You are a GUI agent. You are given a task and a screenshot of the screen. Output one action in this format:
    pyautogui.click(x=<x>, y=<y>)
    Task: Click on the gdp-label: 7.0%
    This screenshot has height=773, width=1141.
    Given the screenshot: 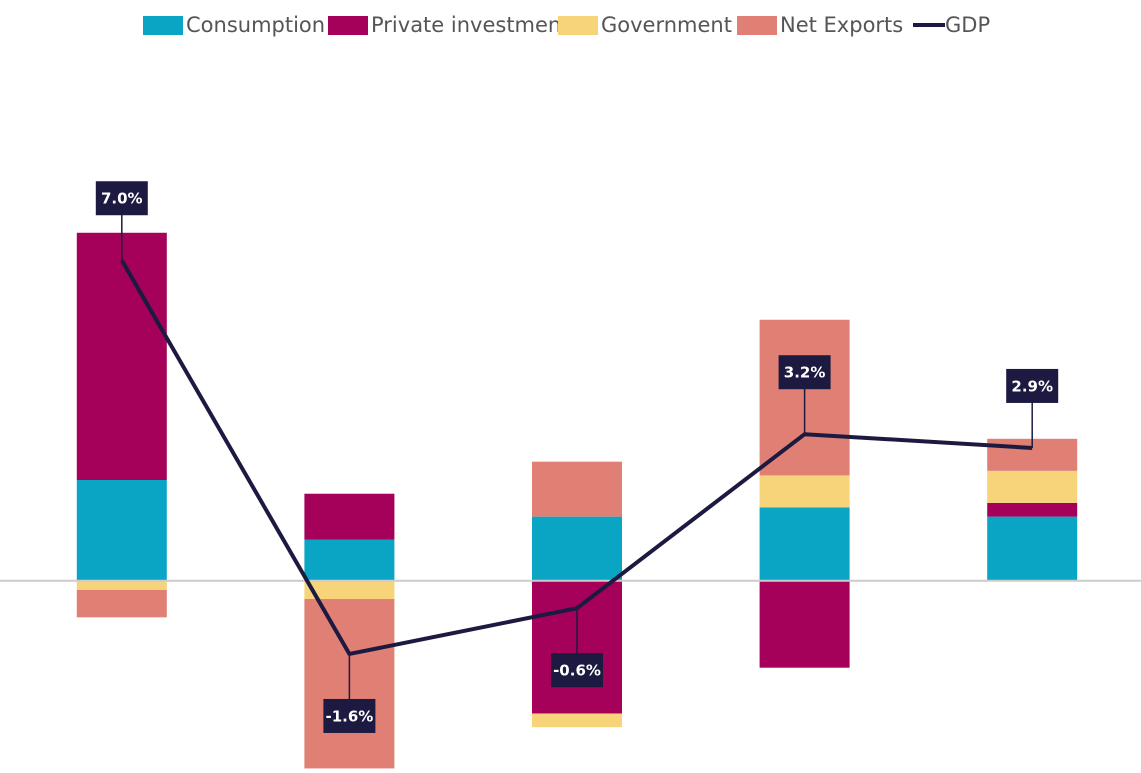 What is the action you would take?
    pyautogui.click(x=122, y=199)
    